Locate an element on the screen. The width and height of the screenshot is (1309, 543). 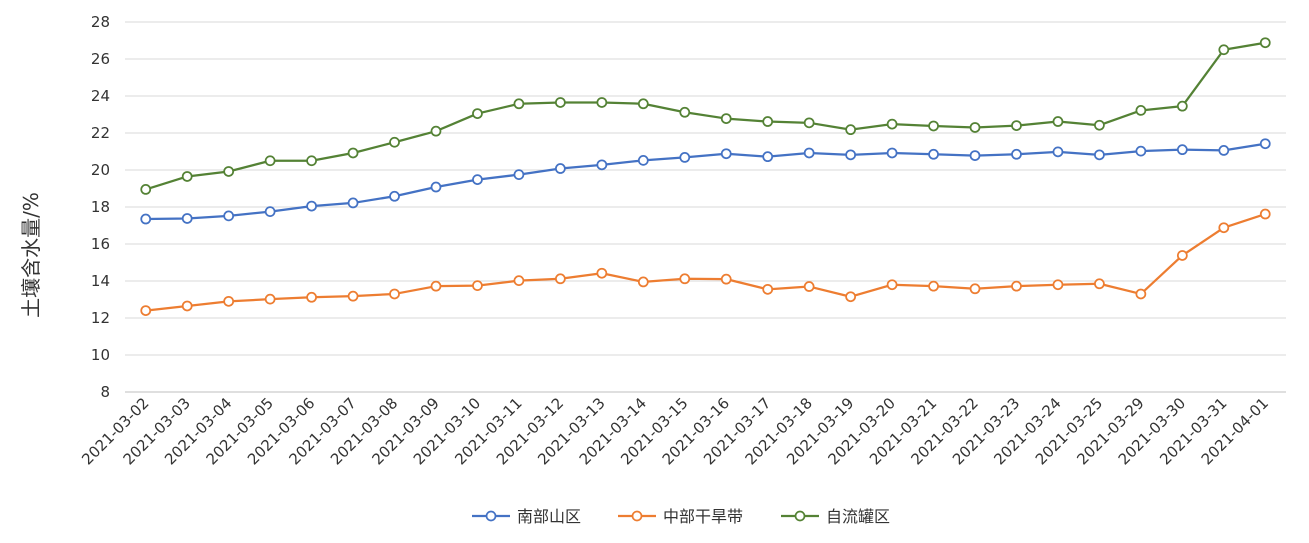
legend-label: 南部山区 is located at coordinates (549, 516).